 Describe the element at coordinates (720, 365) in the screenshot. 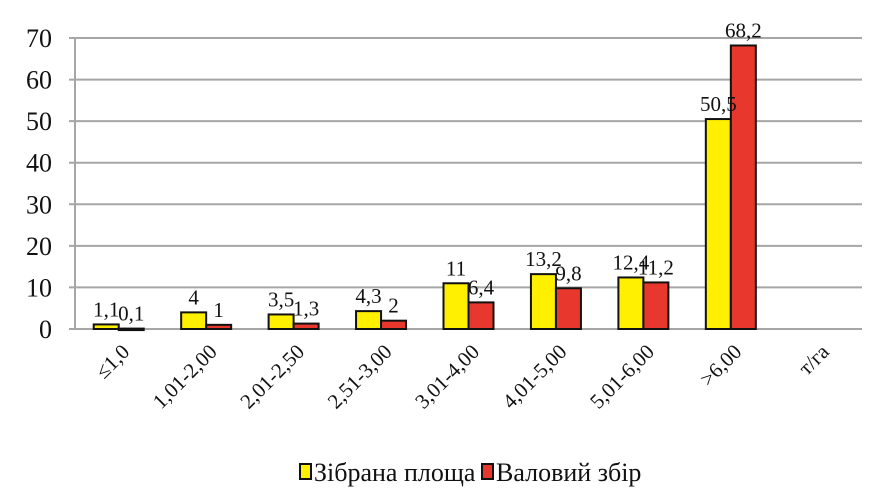

I see `x-tick-label: >6,00` at that location.